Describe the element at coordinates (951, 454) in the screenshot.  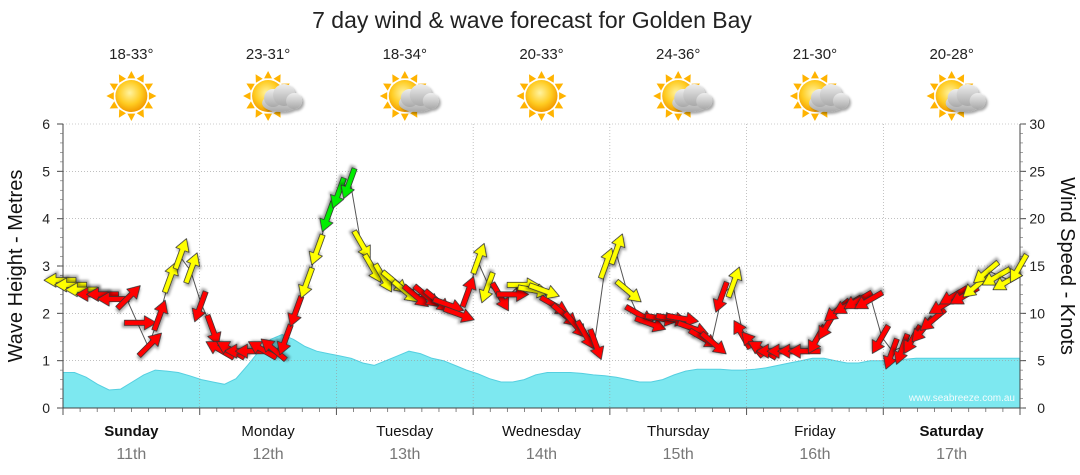
I see `day-date: 17th` at that location.